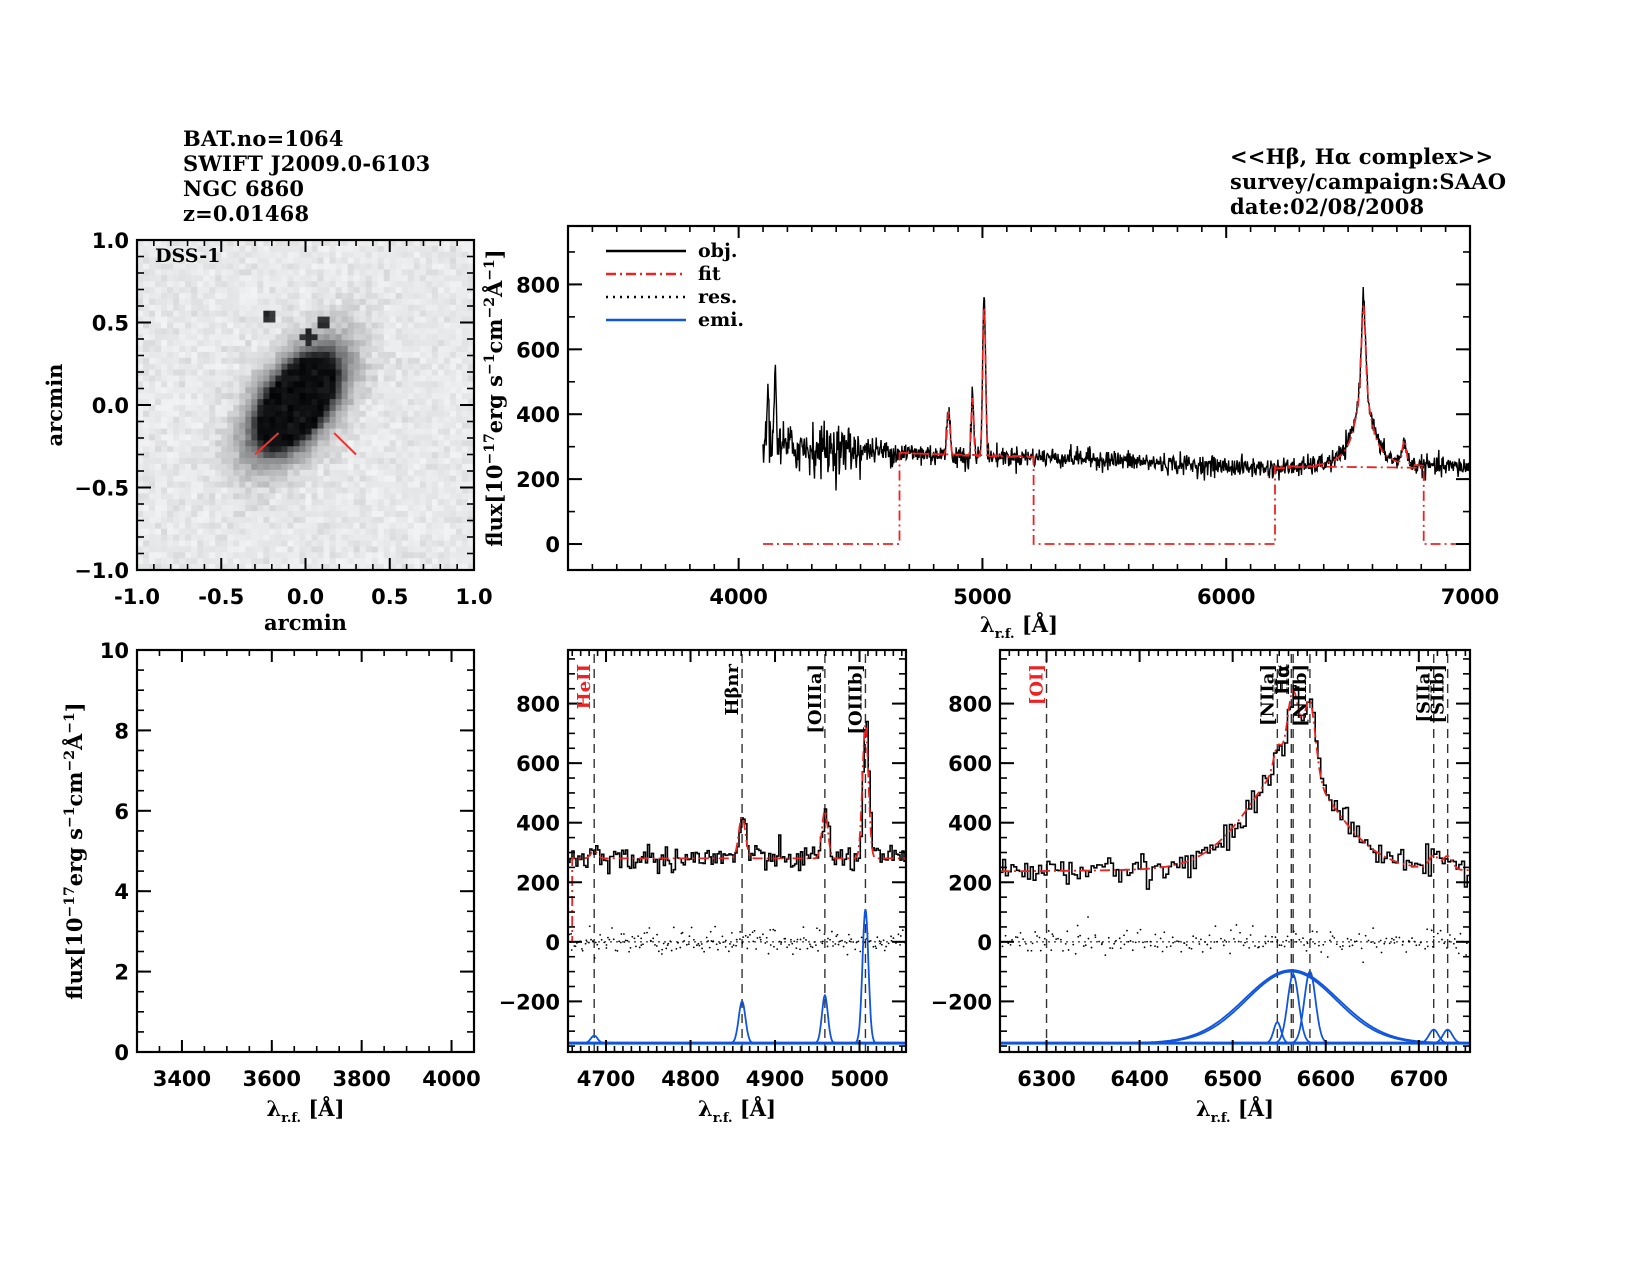 This screenshot has height=1275, width=1650. What do you see at coordinates (54, 405) in the screenshot?
I see `y-axis-label: arcmin` at bounding box center [54, 405].